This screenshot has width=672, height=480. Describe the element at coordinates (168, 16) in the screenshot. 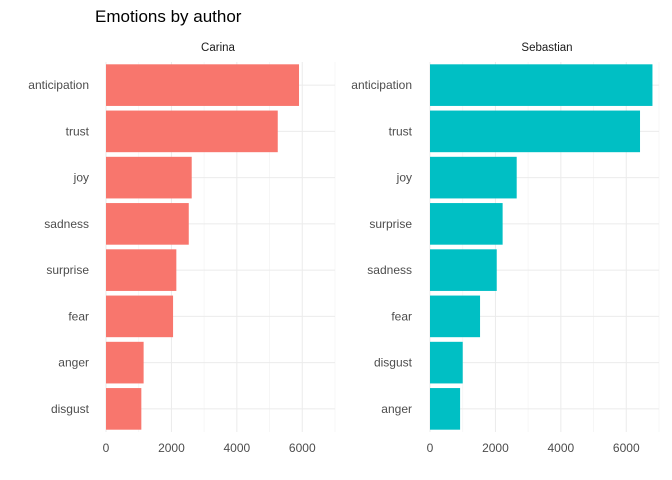

I see `chart-title: Emotions by author` at that location.